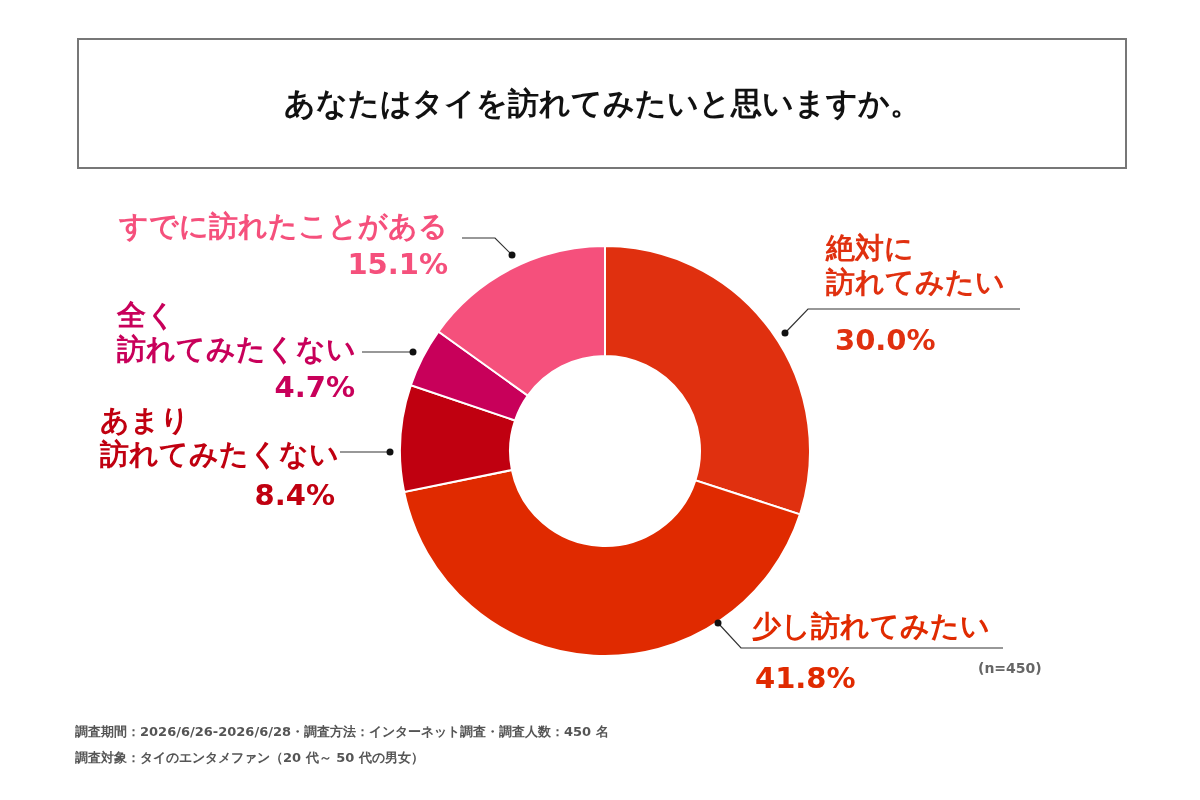 The width and height of the screenshot is (1200, 800). What do you see at coordinates (236, 332) in the screenshot?
I see `slice-label: 全く訪れてみたくない` at bounding box center [236, 332].